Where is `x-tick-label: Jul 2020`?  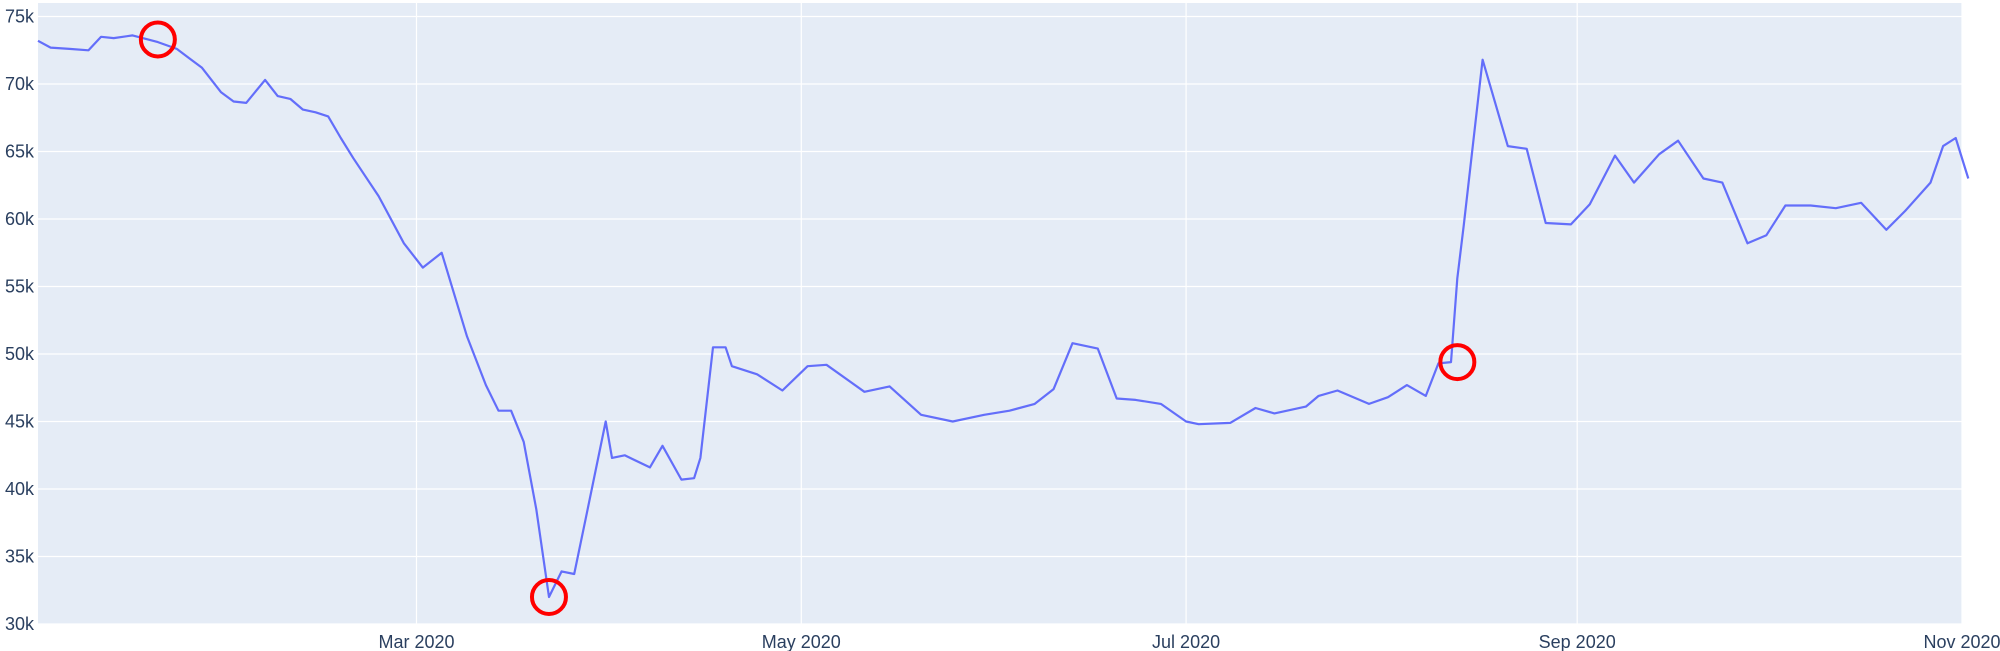 x-tick-label: Jul 2020 is located at coordinates (1186, 641).